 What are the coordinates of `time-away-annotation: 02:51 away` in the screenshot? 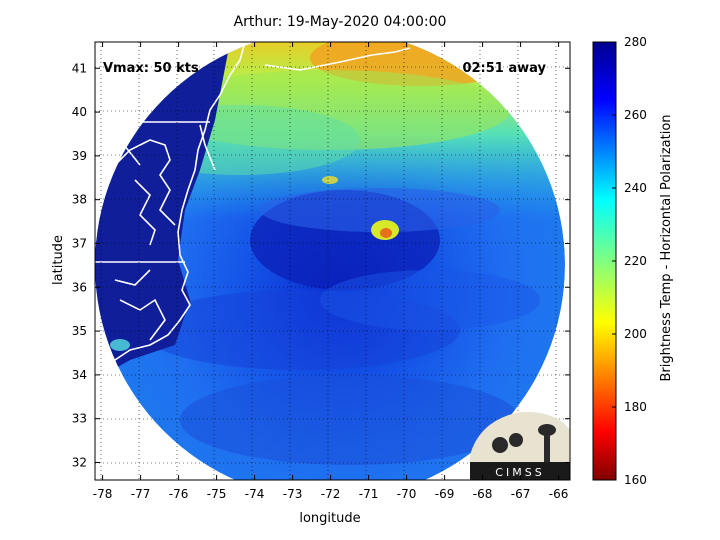 It's located at (504, 68).